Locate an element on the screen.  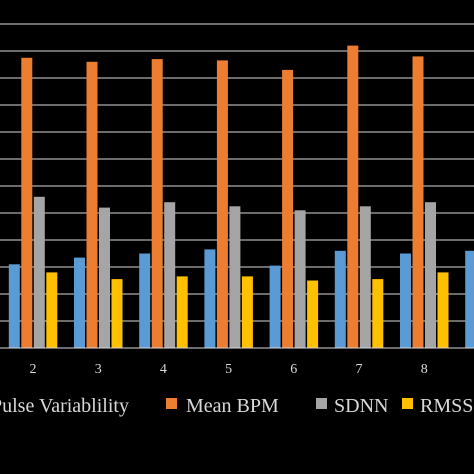
legend-label-pulse-variability: Pulse Variablility is located at coordinates (64, 406).